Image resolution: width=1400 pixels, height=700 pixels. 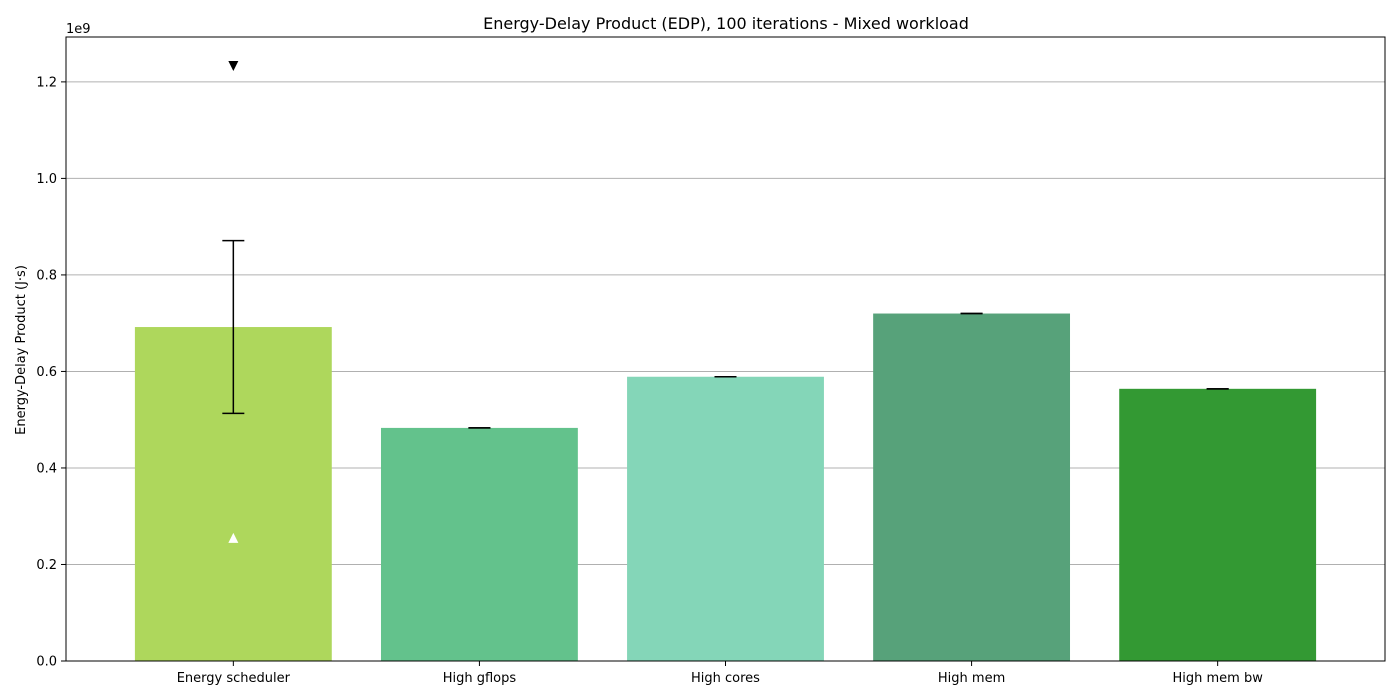 What do you see at coordinates (480, 678) in the screenshot?
I see `x-tick-label-1: High gflops` at bounding box center [480, 678].